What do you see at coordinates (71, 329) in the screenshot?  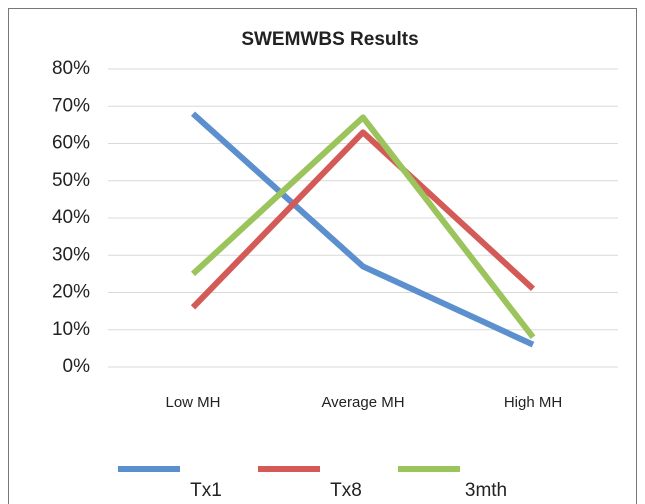 I see `y-tick-label: 10%` at bounding box center [71, 329].